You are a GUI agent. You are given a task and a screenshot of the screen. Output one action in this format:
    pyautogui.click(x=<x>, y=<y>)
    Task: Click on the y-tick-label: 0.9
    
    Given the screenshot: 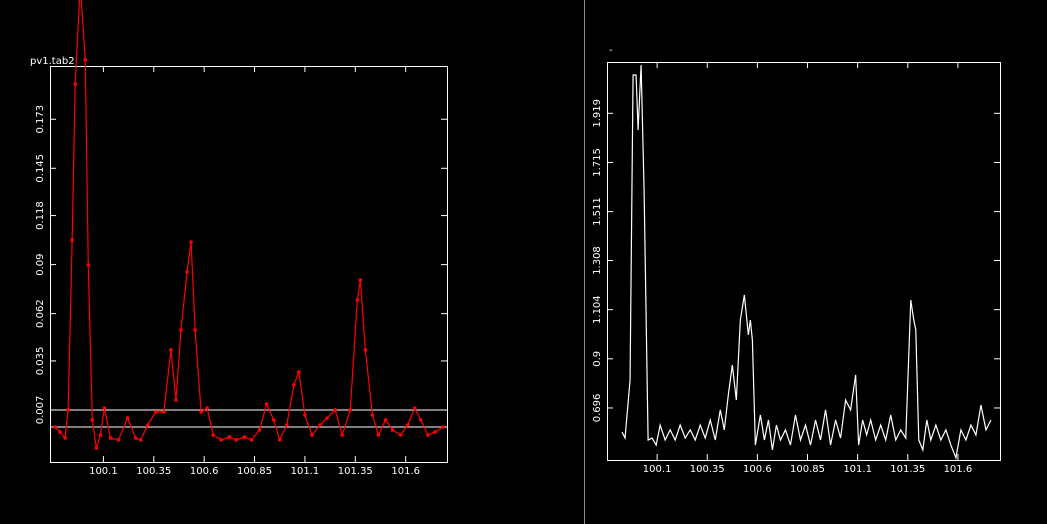 What is the action you would take?
    pyautogui.click(x=597, y=359)
    